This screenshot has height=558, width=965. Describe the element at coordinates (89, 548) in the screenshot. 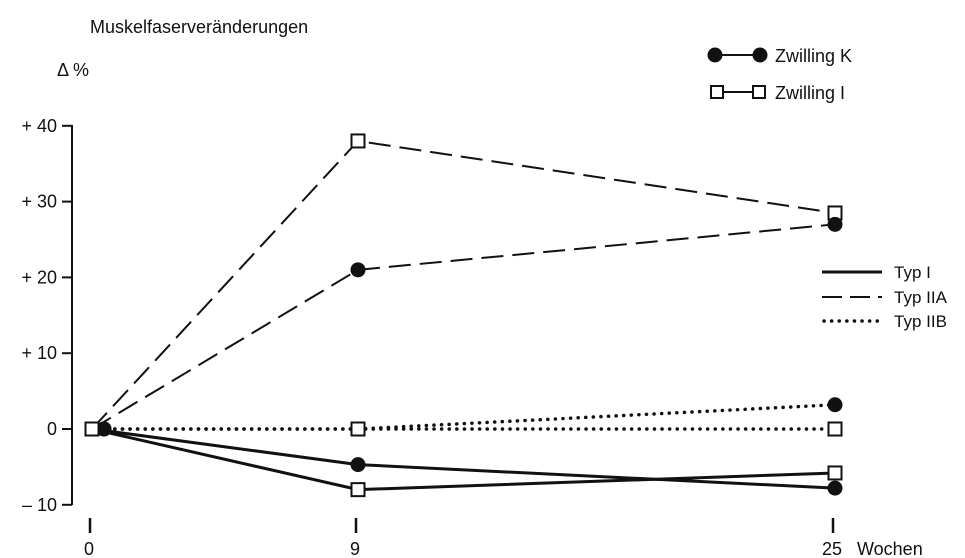

I see `x-tick-label: 0` at that location.